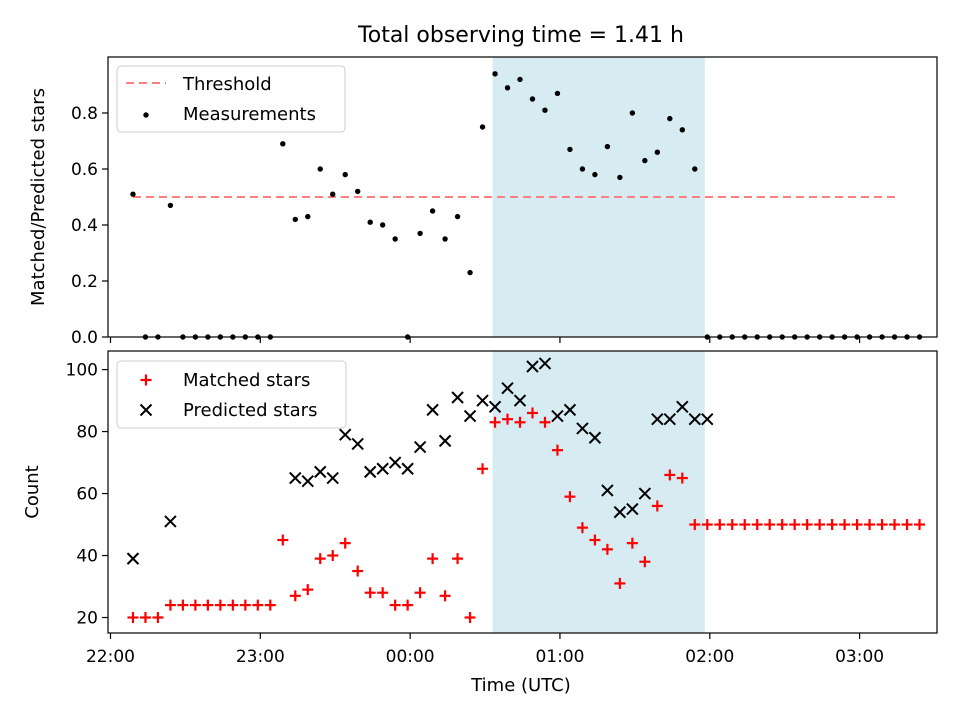  What do you see at coordinates (250, 410) in the screenshot?
I see `legend-predicted-label: Predicted stars` at bounding box center [250, 410].